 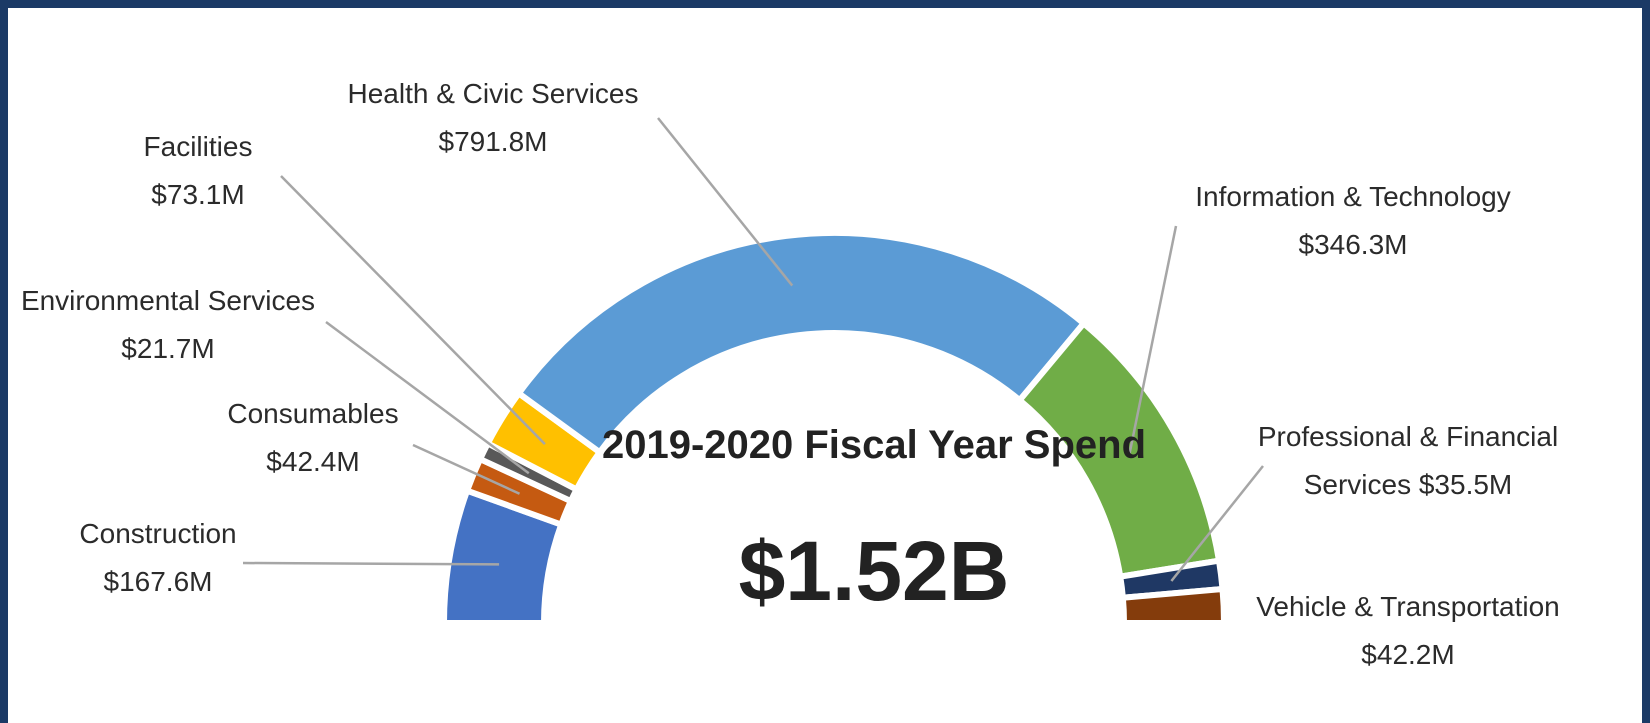 What do you see at coordinates (725, 202) in the screenshot?
I see `leader-line-health-and-civic-services` at bounding box center [725, 202].